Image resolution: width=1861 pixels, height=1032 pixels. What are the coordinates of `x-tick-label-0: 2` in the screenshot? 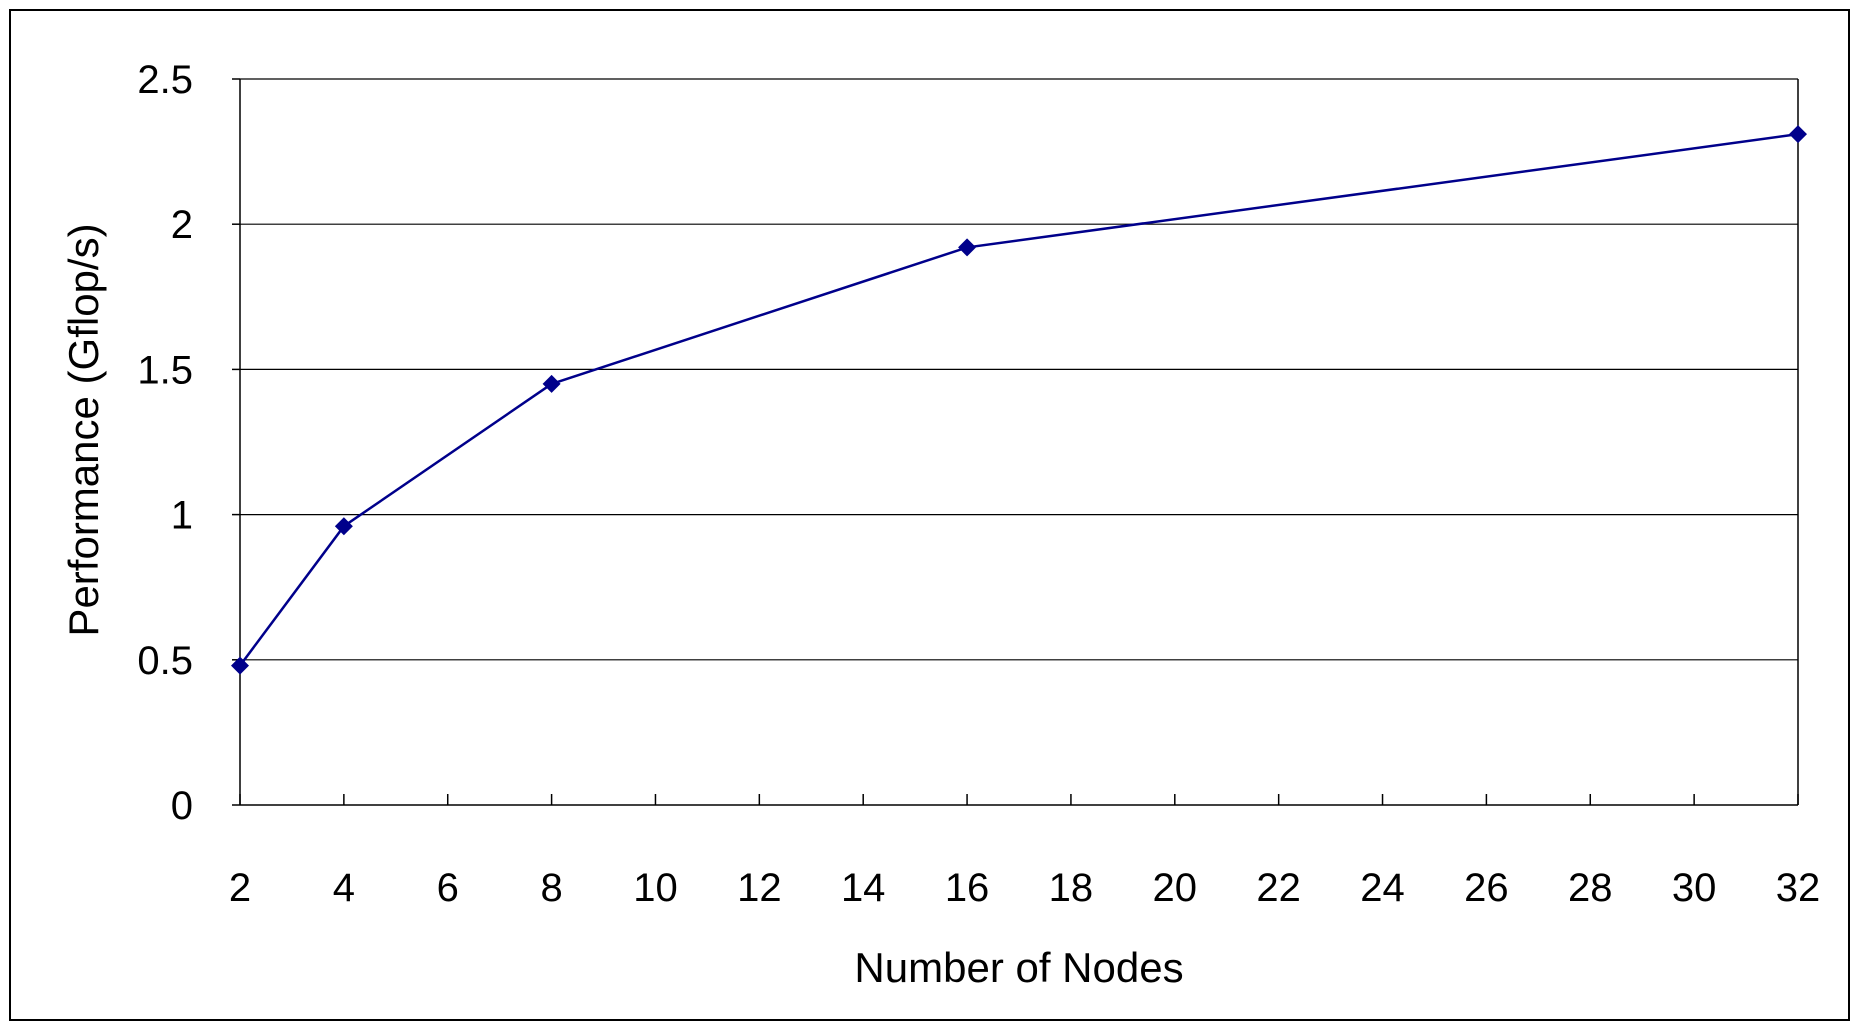 It's located at (240, 888).